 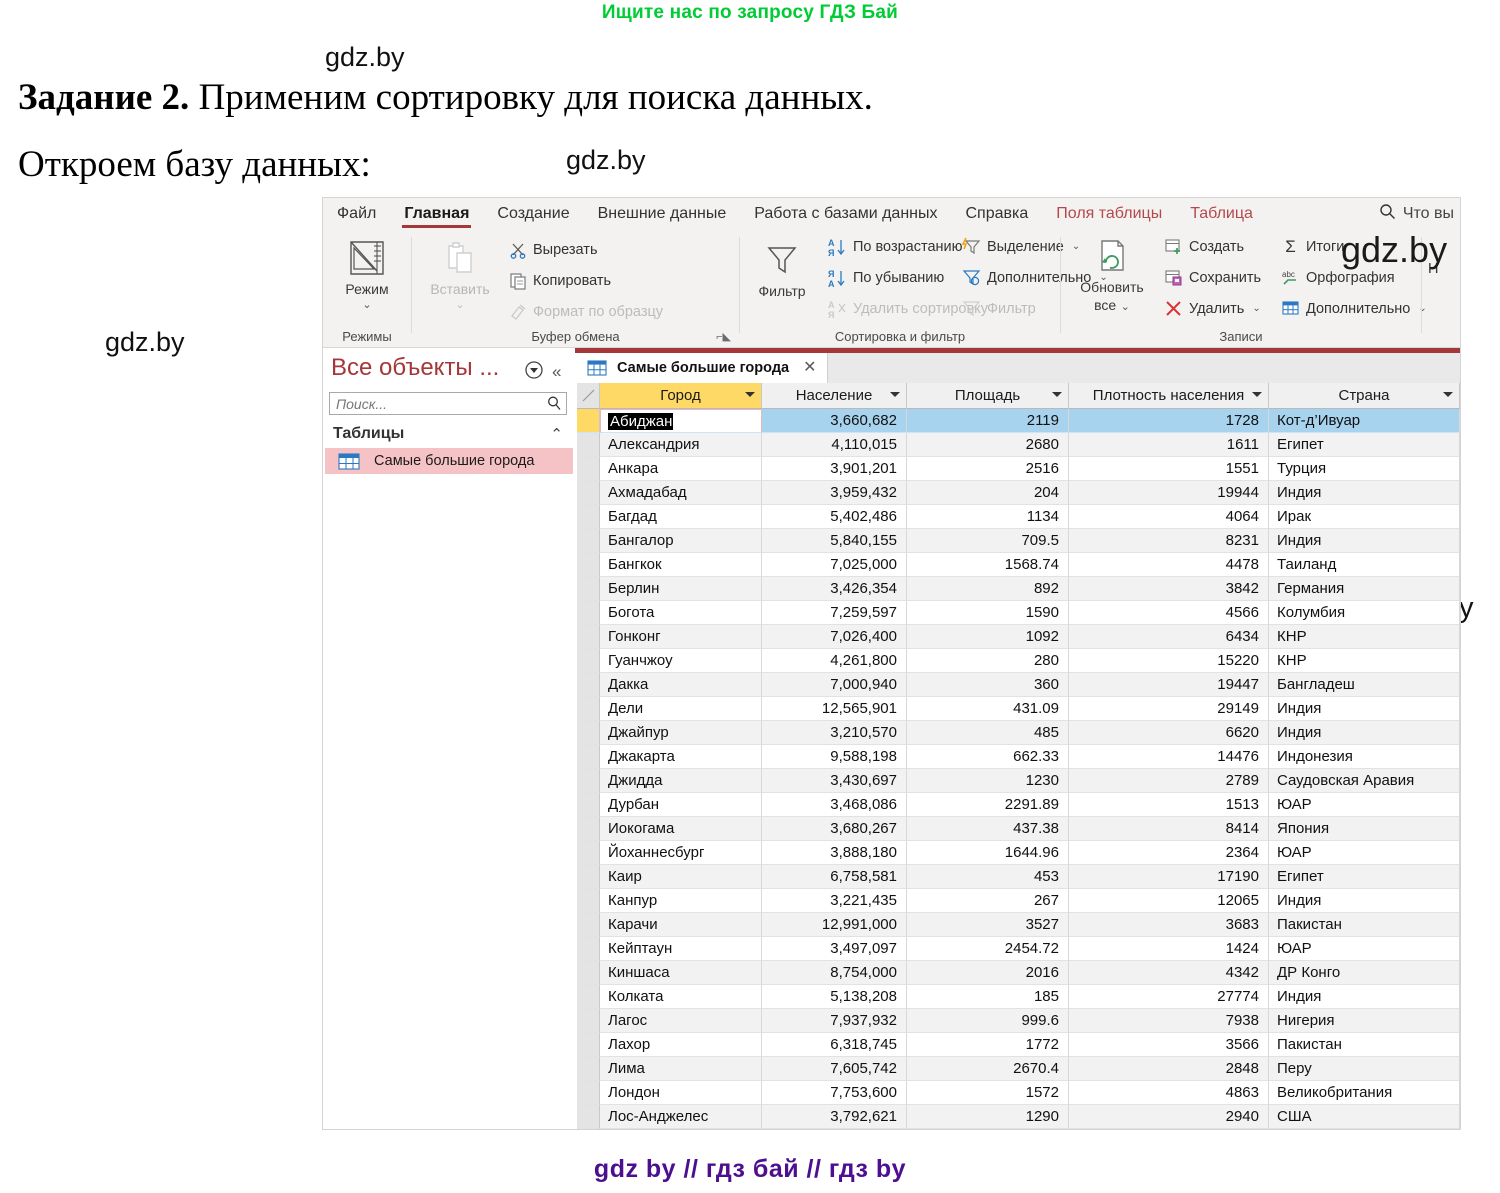 I want to click on cell-density: 27774, so click(x=1169, y=997).